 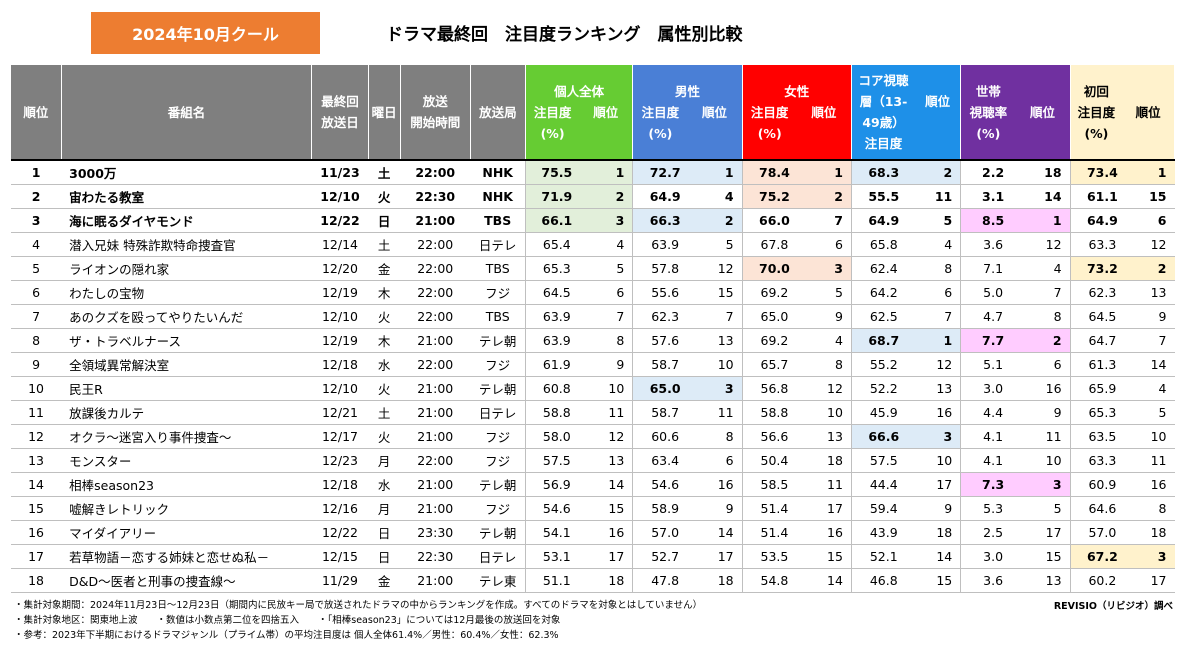 What do you see at coordinates (992, 220) in the screenshot?
I see `cell-household: 8.5` at bounding box center [992, 220].